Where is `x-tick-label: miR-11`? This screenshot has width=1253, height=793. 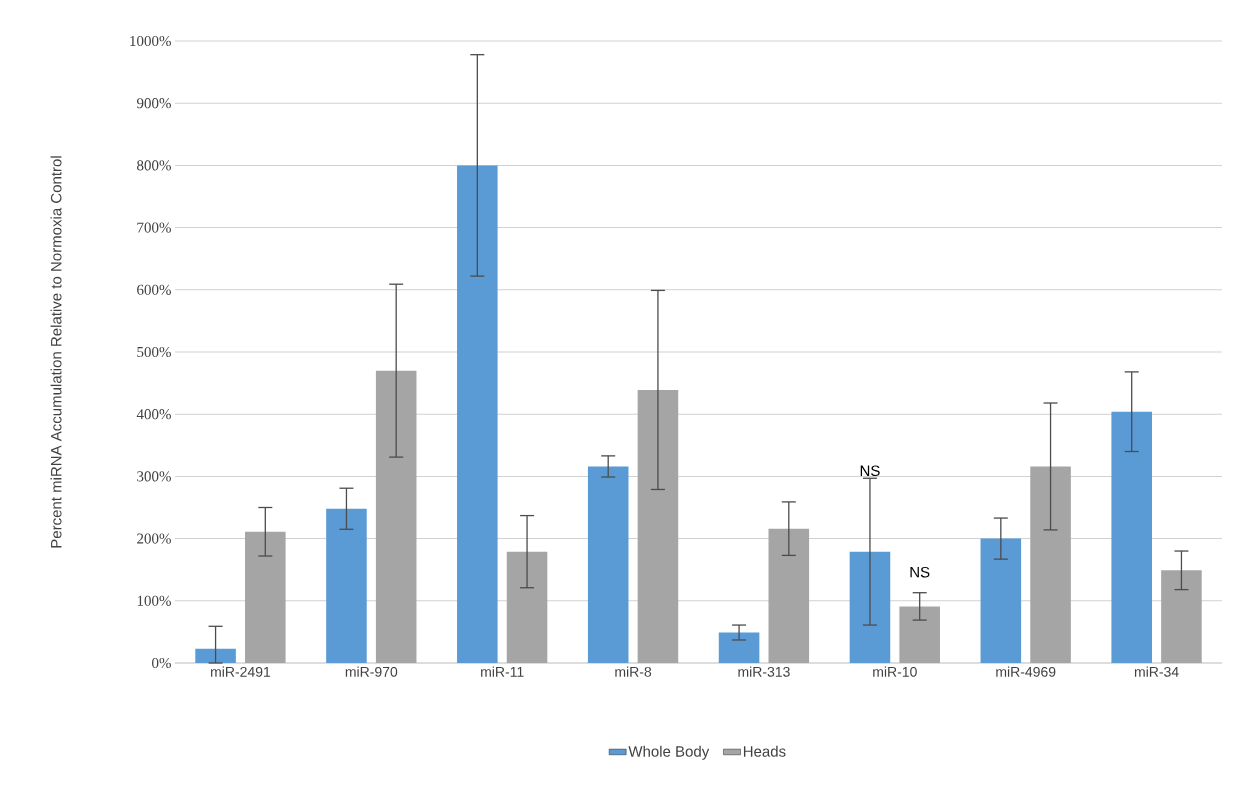
x-tick-label: miR-11 is located at coordinates (502, 671).